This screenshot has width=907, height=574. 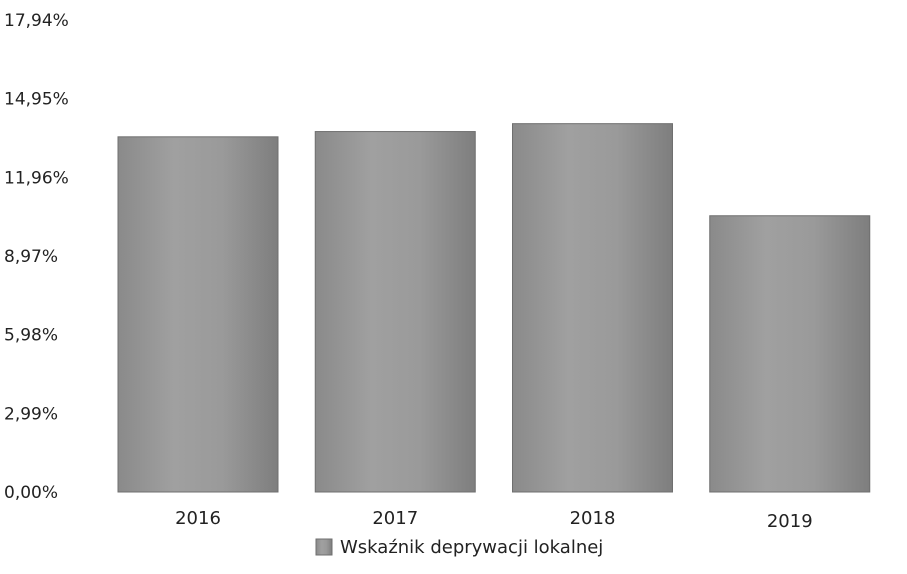 I want to click on y-tick-label: 8,97%, so click(x=31, y=257).